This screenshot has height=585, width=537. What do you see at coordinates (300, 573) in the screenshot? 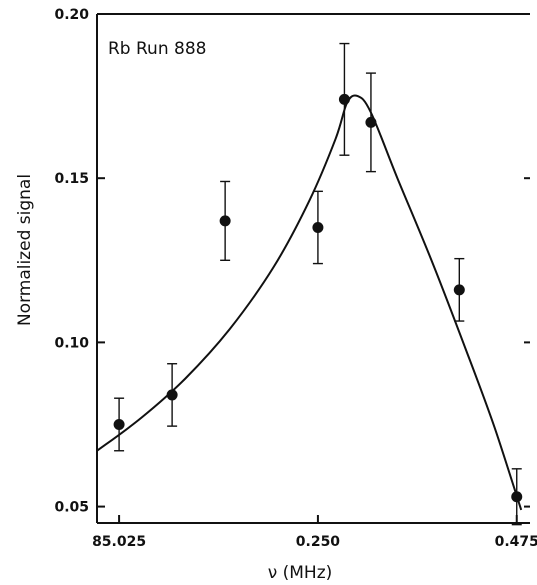
I see `x-axis-label: ν (MHz)` at bounding box center [300, 573].